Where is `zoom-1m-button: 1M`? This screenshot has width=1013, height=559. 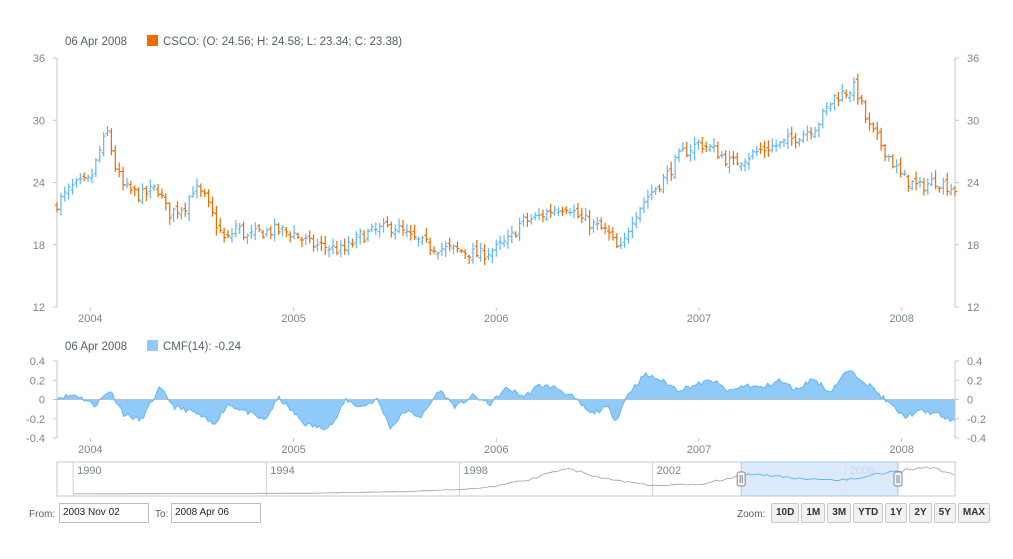
zoom-1m-button: 1M is located at coordinates (813, 513).